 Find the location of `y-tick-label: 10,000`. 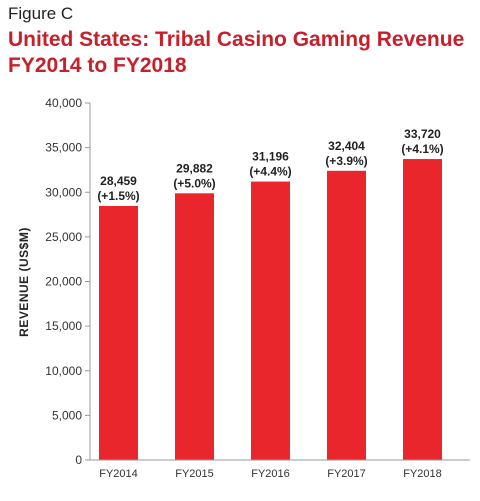

y-tick-label: 10,000 is located at coordinates (63, 371).